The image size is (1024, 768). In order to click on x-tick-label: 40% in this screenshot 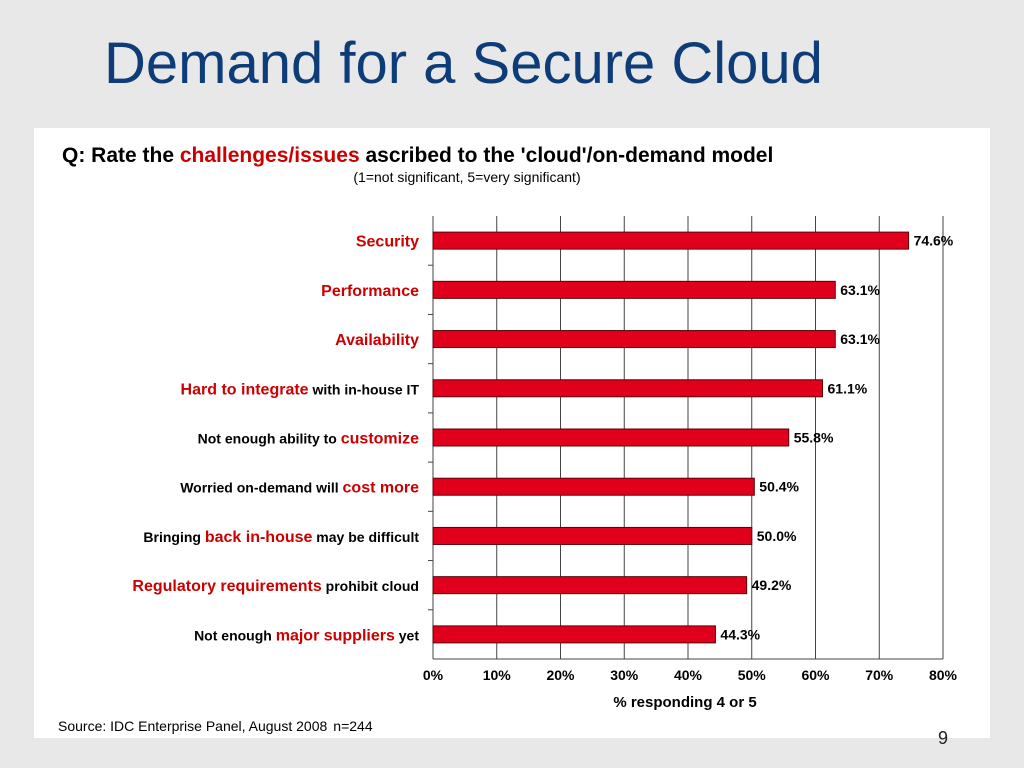, I will do `click(688, 675)`.